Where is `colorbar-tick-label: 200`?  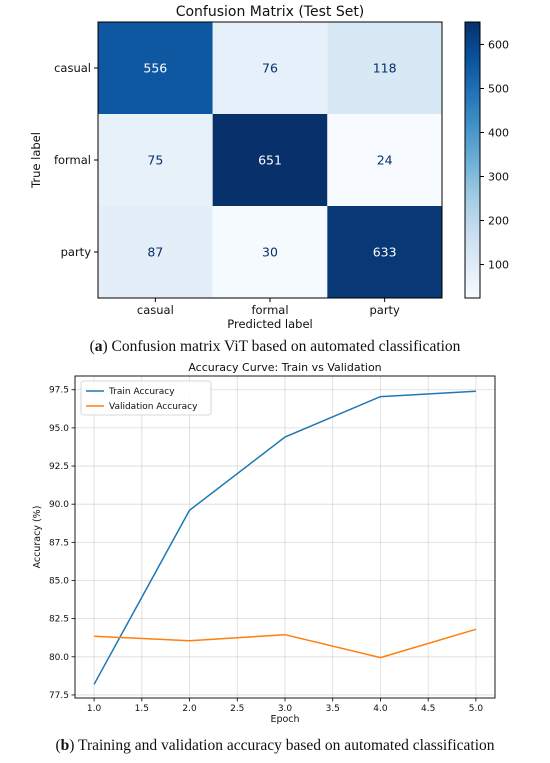 colorbar-tick-label: 200 is located at coordinates (498, 221).